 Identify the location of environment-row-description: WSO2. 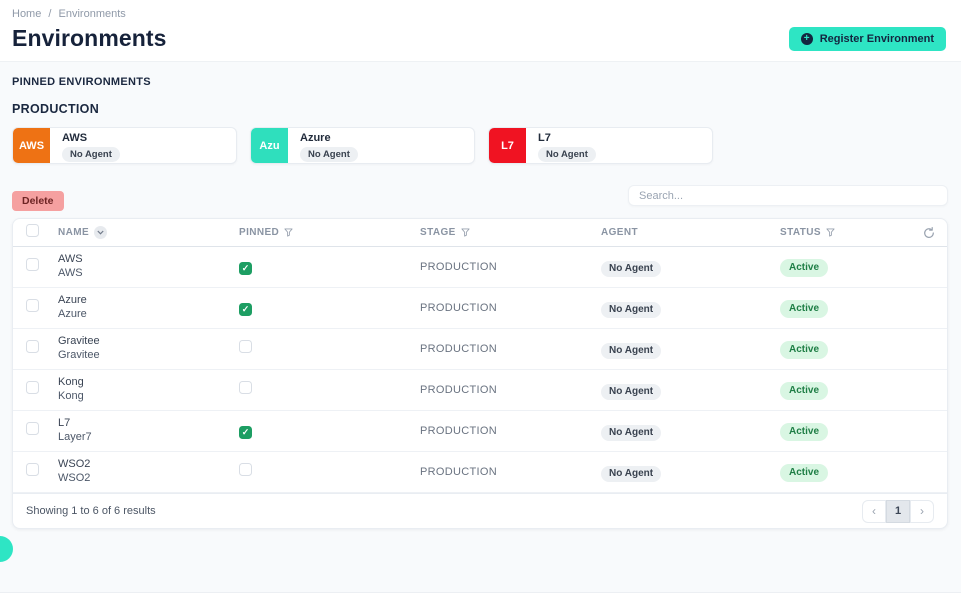
(74, 478).